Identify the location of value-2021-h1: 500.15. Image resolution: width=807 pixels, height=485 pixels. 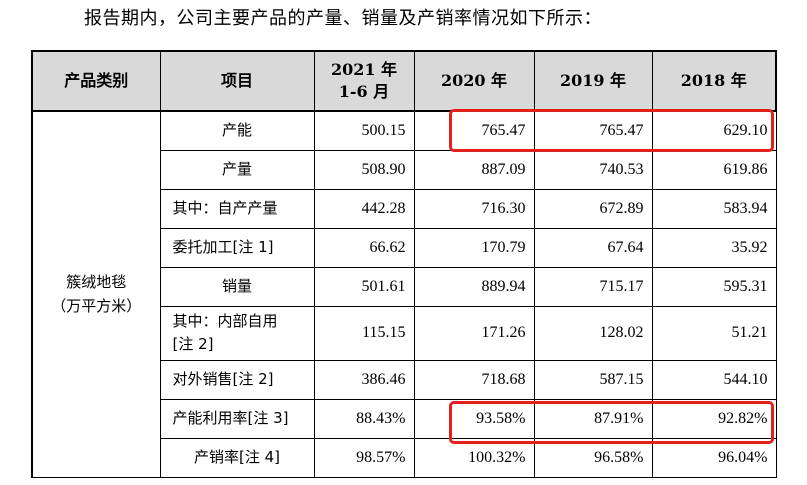
(364, 130).